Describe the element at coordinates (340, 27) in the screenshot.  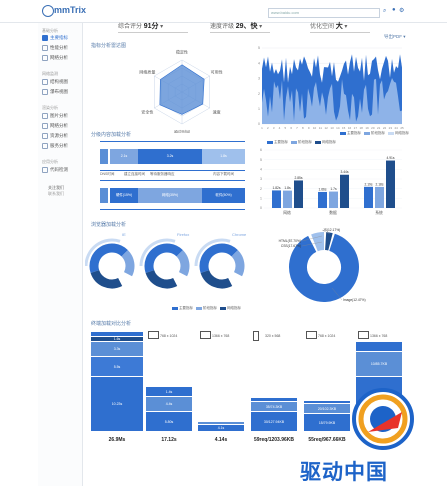
I see `score-optimize: 优化空间 大 ▾` at that location.